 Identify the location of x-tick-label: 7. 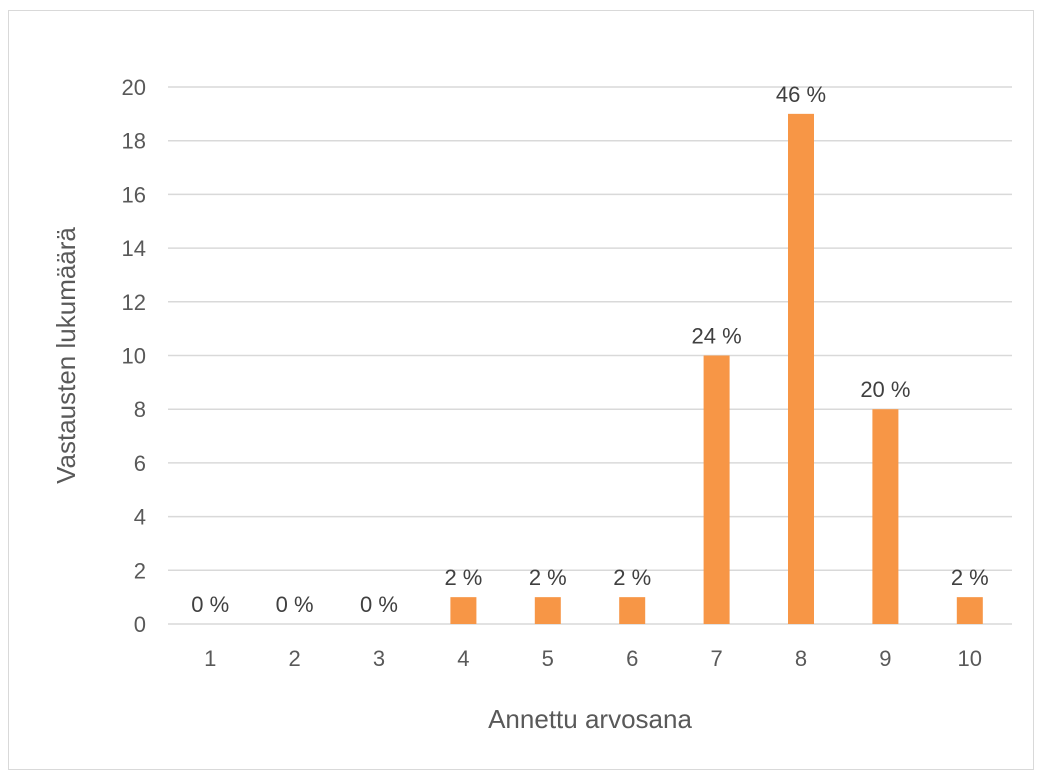
(716, 658).